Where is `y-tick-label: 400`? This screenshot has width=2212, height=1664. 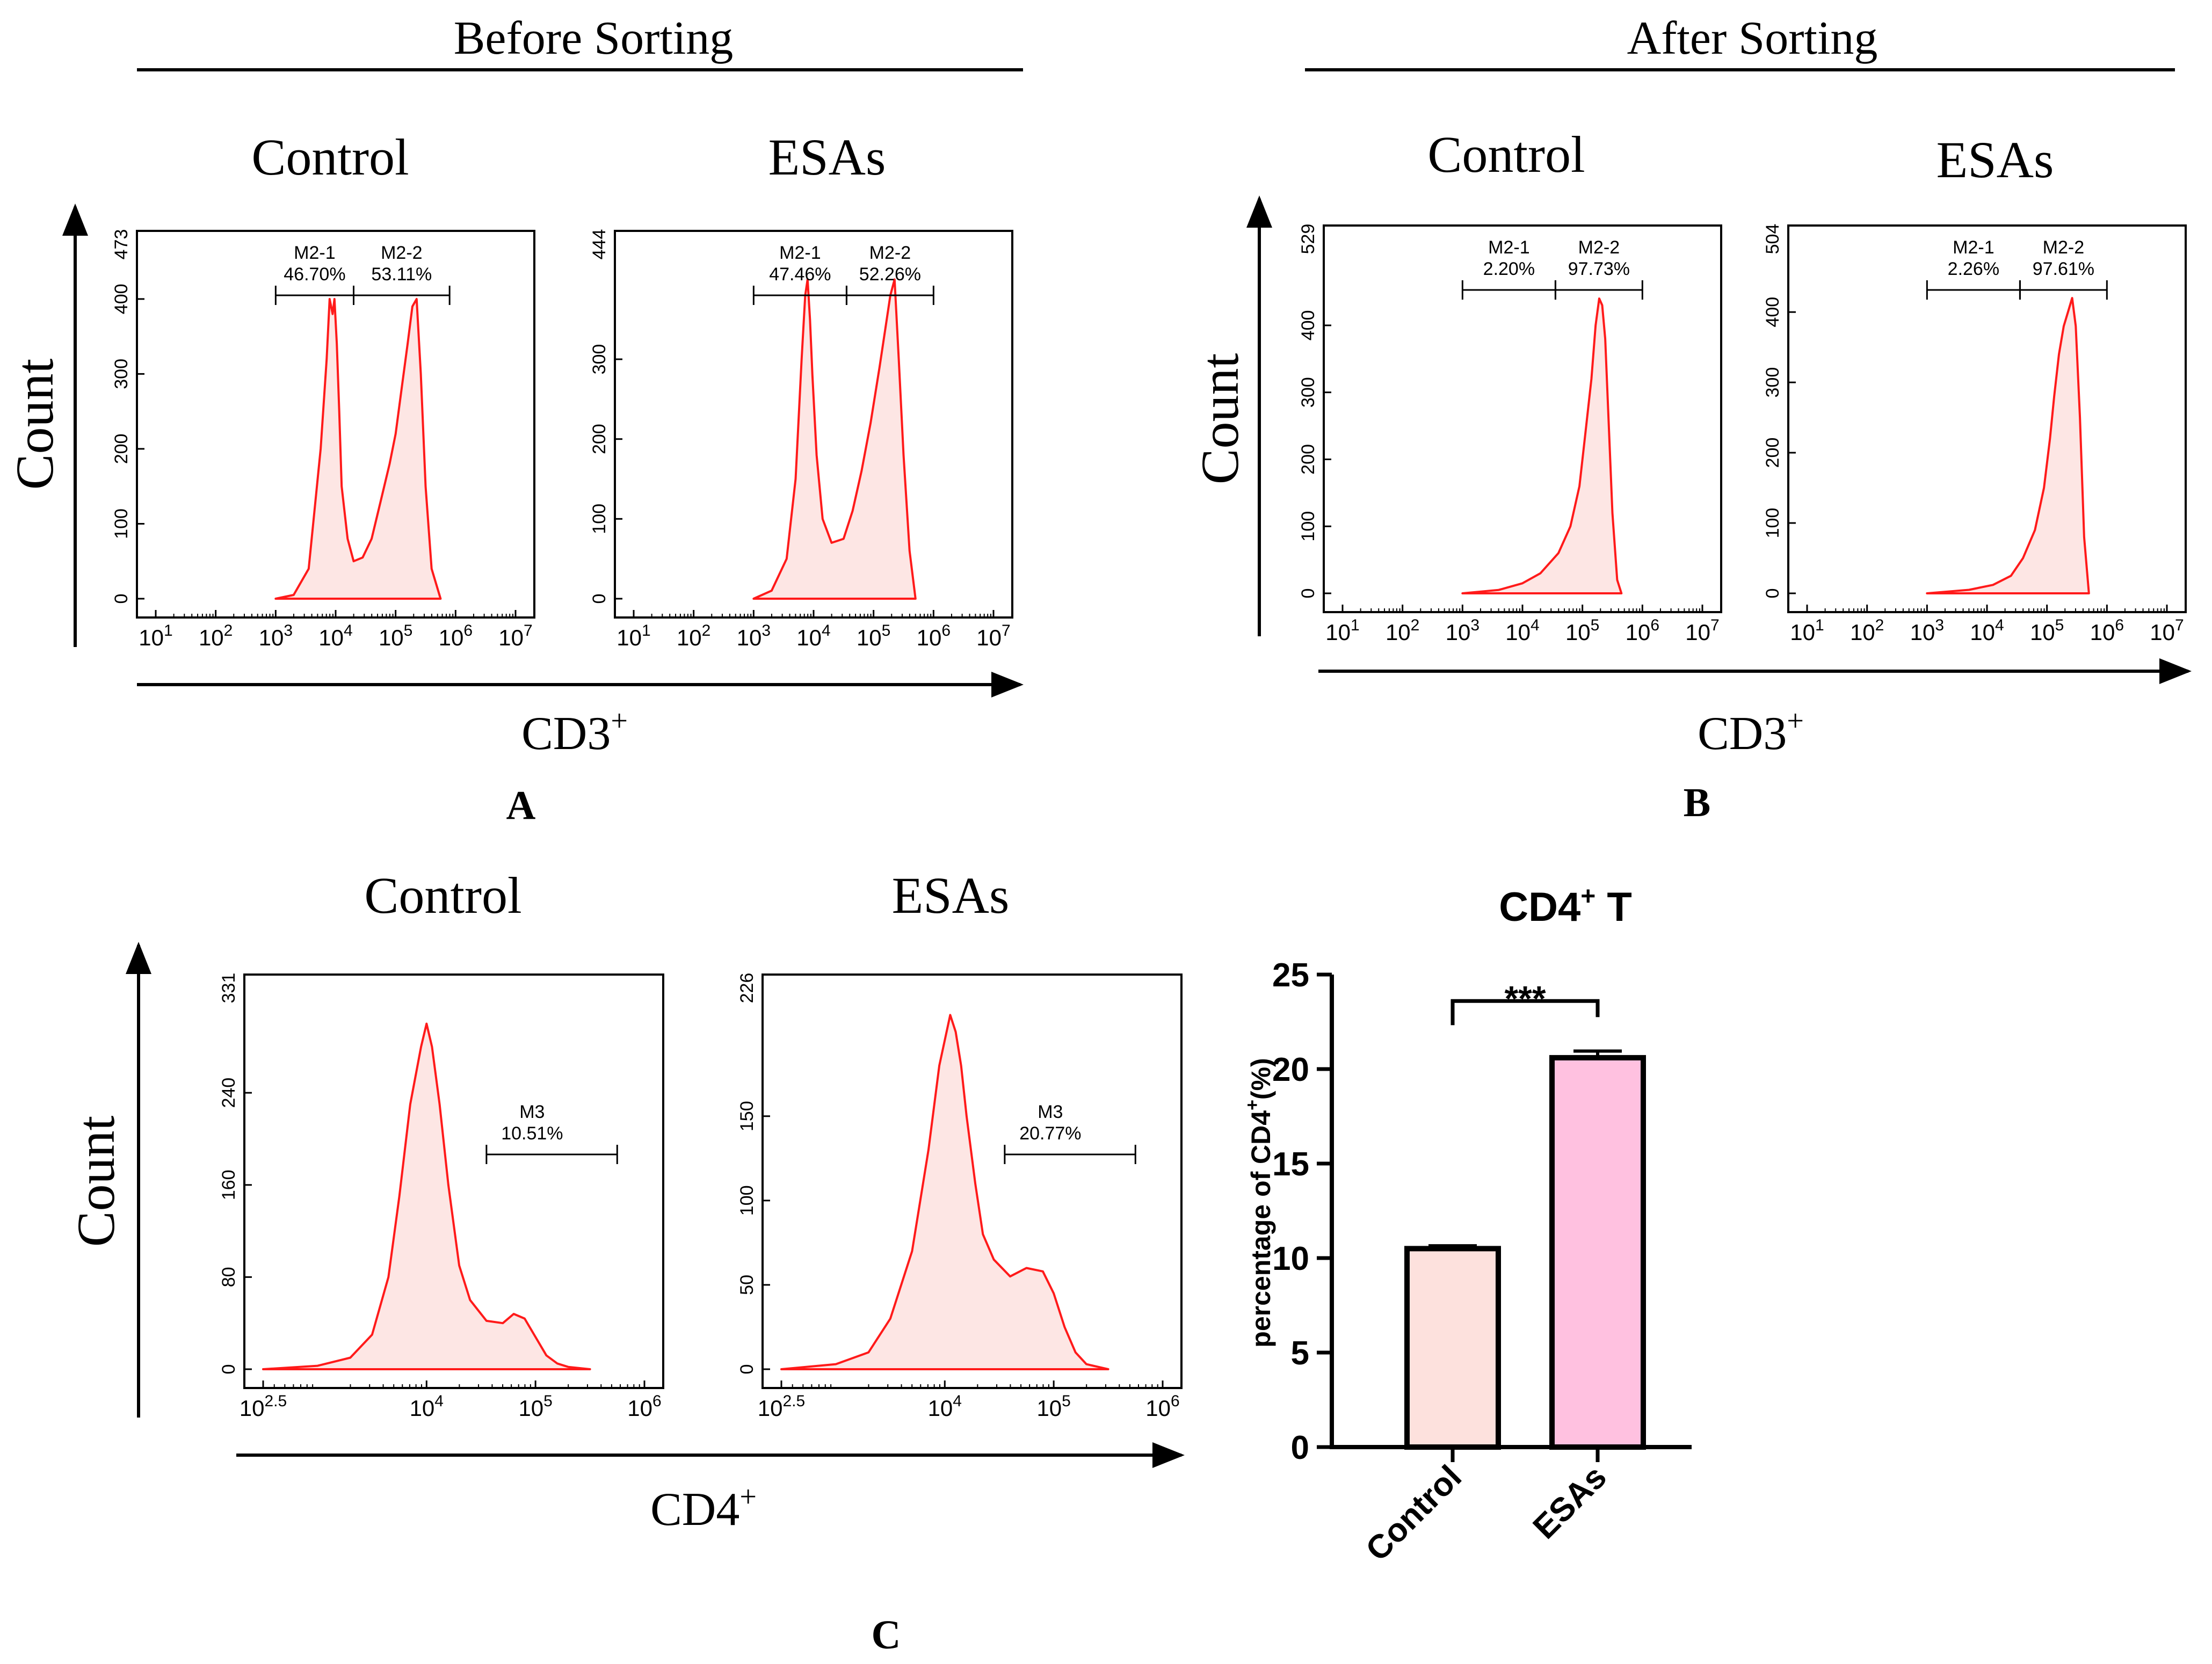
y-tick-label: 400 is located at coordinates (121, 299).